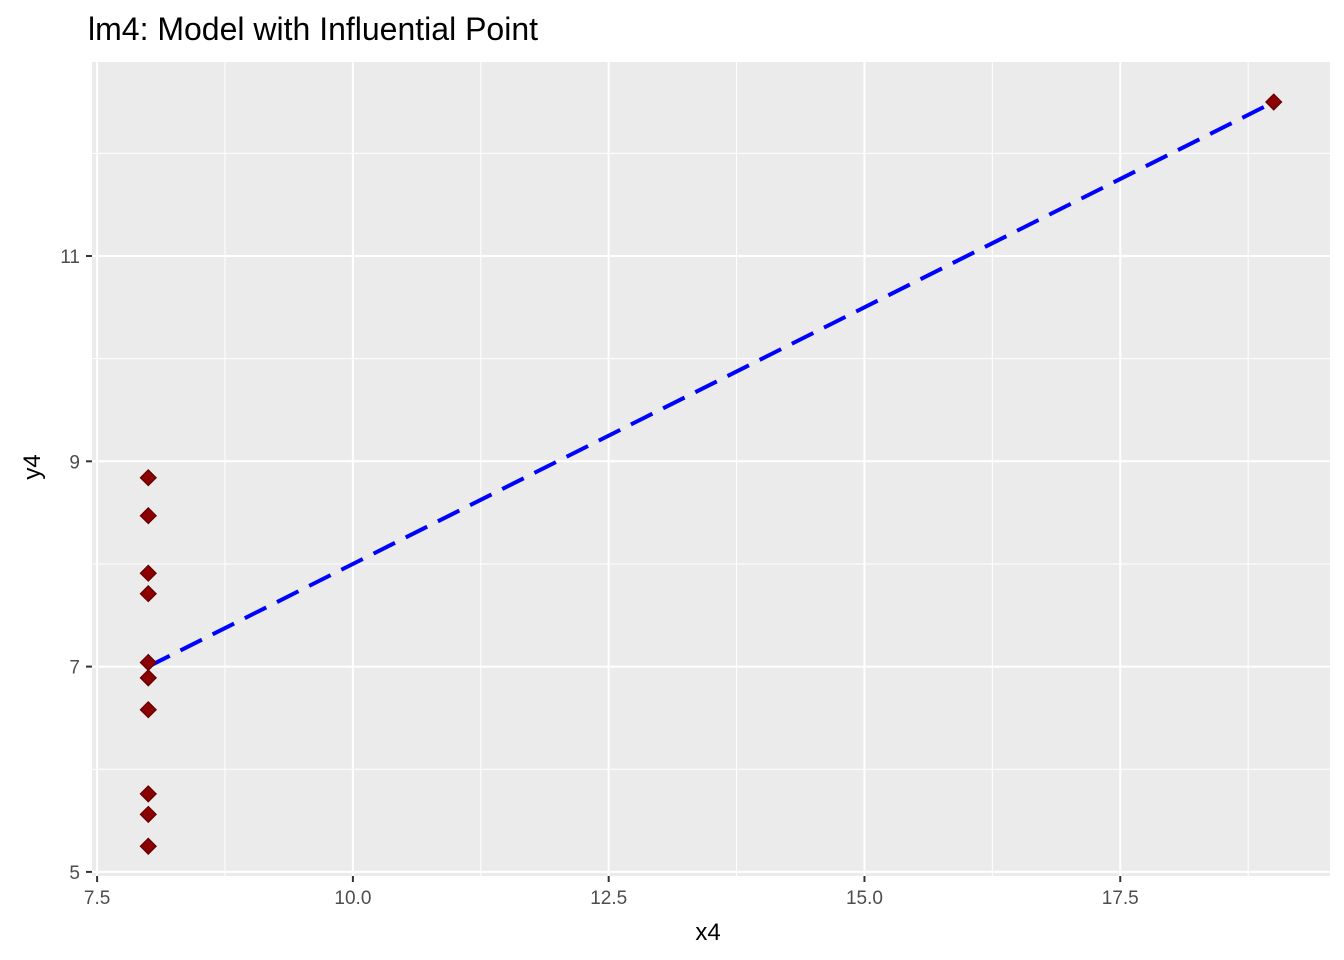 Image resolution: width=1344 pixels, height=960 pixels. I want to click on y-tick-label: 9, so click(74, 462).